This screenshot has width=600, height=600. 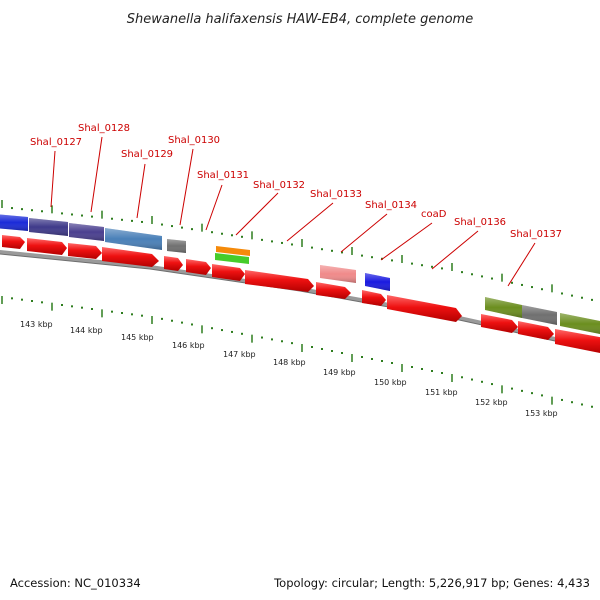 What do you see at coordinates (391, 205) in the screenshot?
I see `gene-label-shal-0134: Shal_0134` at bounding box center [391, 205].